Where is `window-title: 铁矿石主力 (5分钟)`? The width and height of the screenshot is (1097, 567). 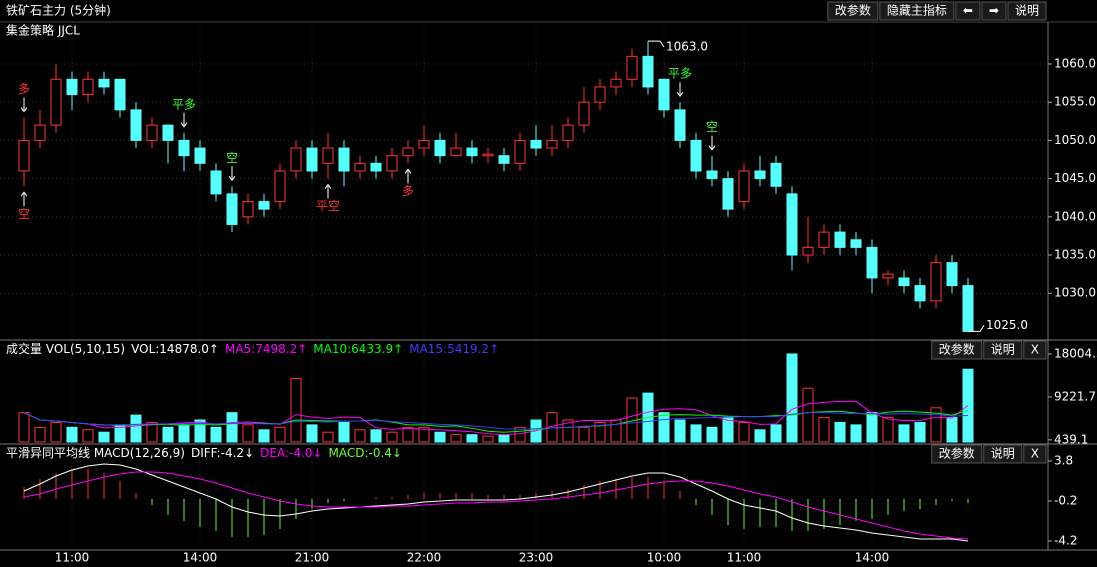 window-title: 铁矿石主力 (5分钟) is located at coordinates (58, 10).